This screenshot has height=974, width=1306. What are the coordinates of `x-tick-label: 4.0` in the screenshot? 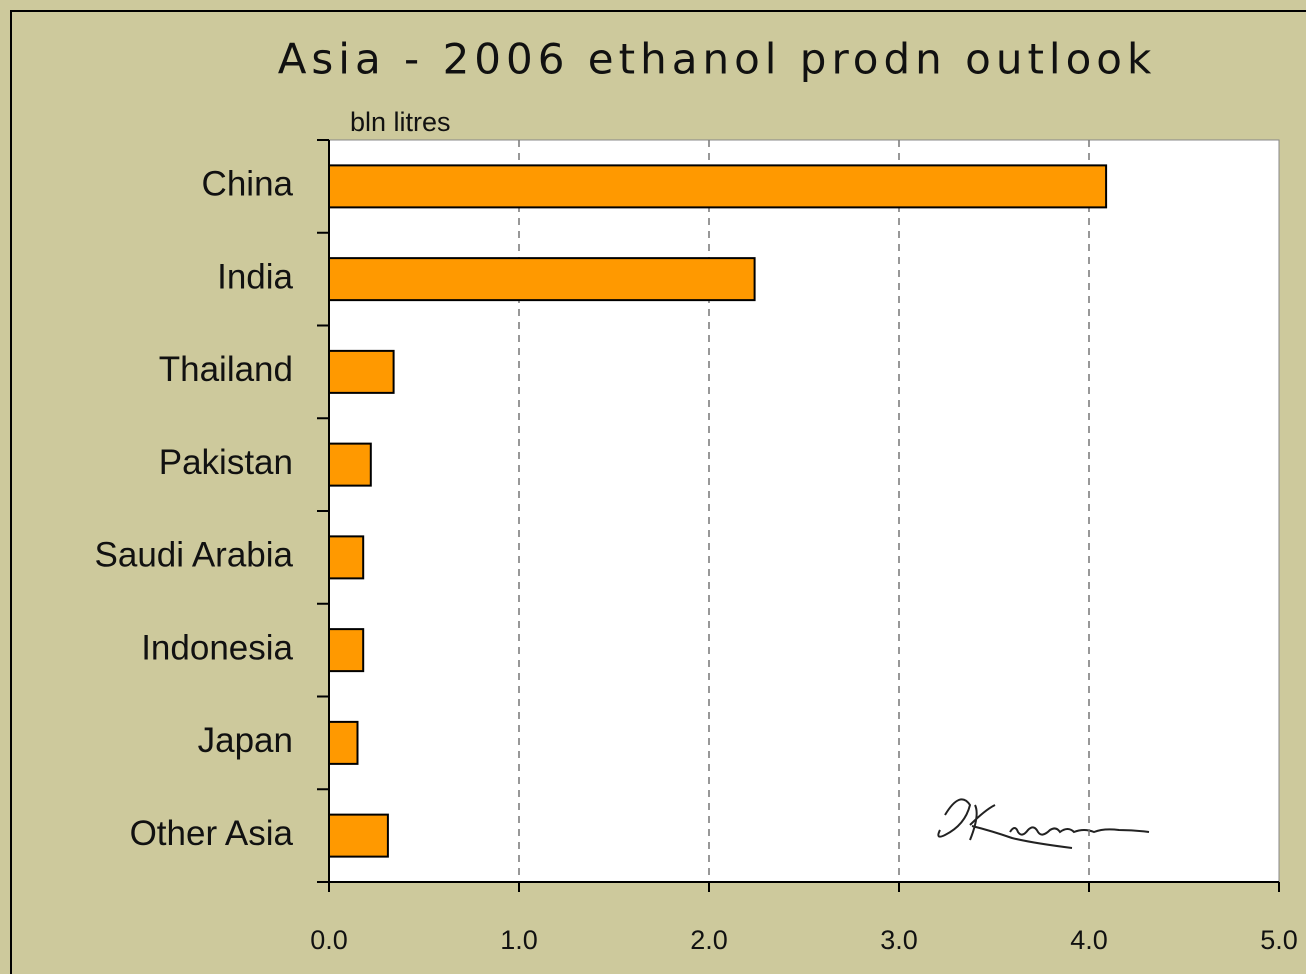 It's located at (1089, 940).